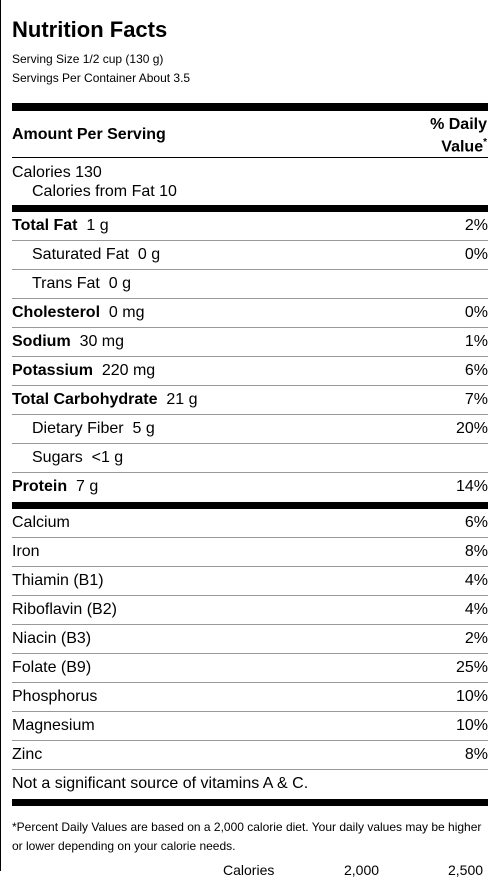 The width and height of the screenshot is (499, 878). Describe the element at coordinates (250, 429) in the screenshot. I see `nutrient-row-dietary-fiber: Dietary Fiber 5 g 20%` at that location.